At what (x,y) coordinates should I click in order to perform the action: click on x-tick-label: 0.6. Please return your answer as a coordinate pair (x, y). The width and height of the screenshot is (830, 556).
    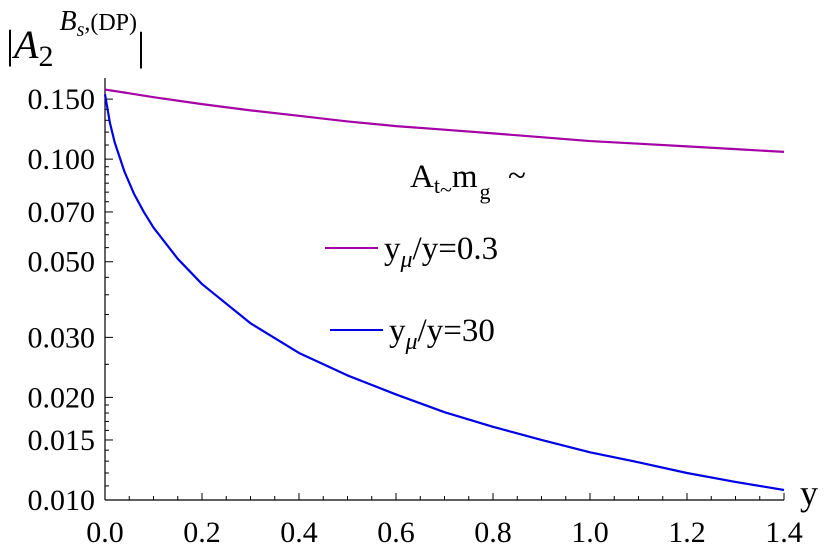
    Looking at the image, I should click on (396, 532).